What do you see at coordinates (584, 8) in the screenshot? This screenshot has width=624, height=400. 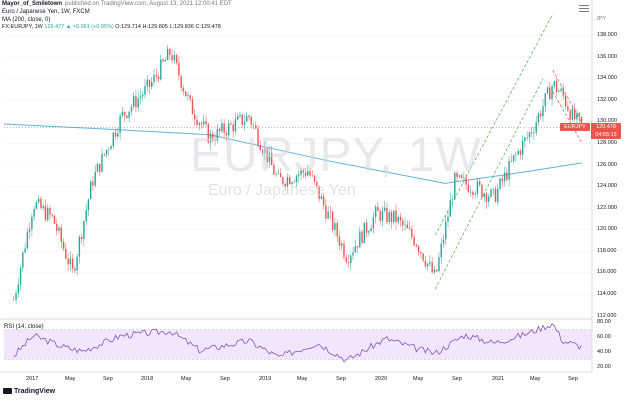 I see `menu-icon` at bounding box center [584, 8].